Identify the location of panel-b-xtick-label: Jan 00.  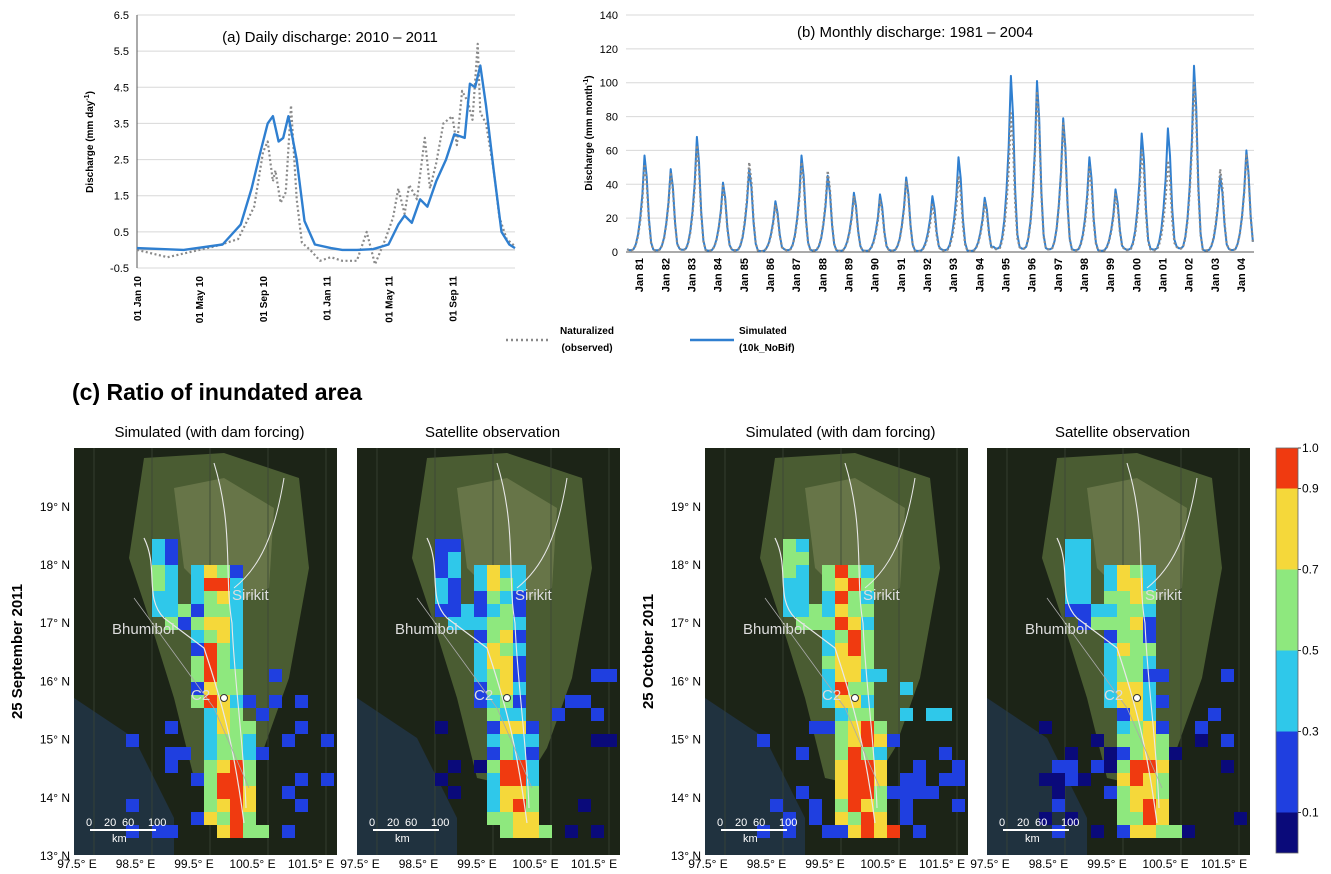
(1137, 275).